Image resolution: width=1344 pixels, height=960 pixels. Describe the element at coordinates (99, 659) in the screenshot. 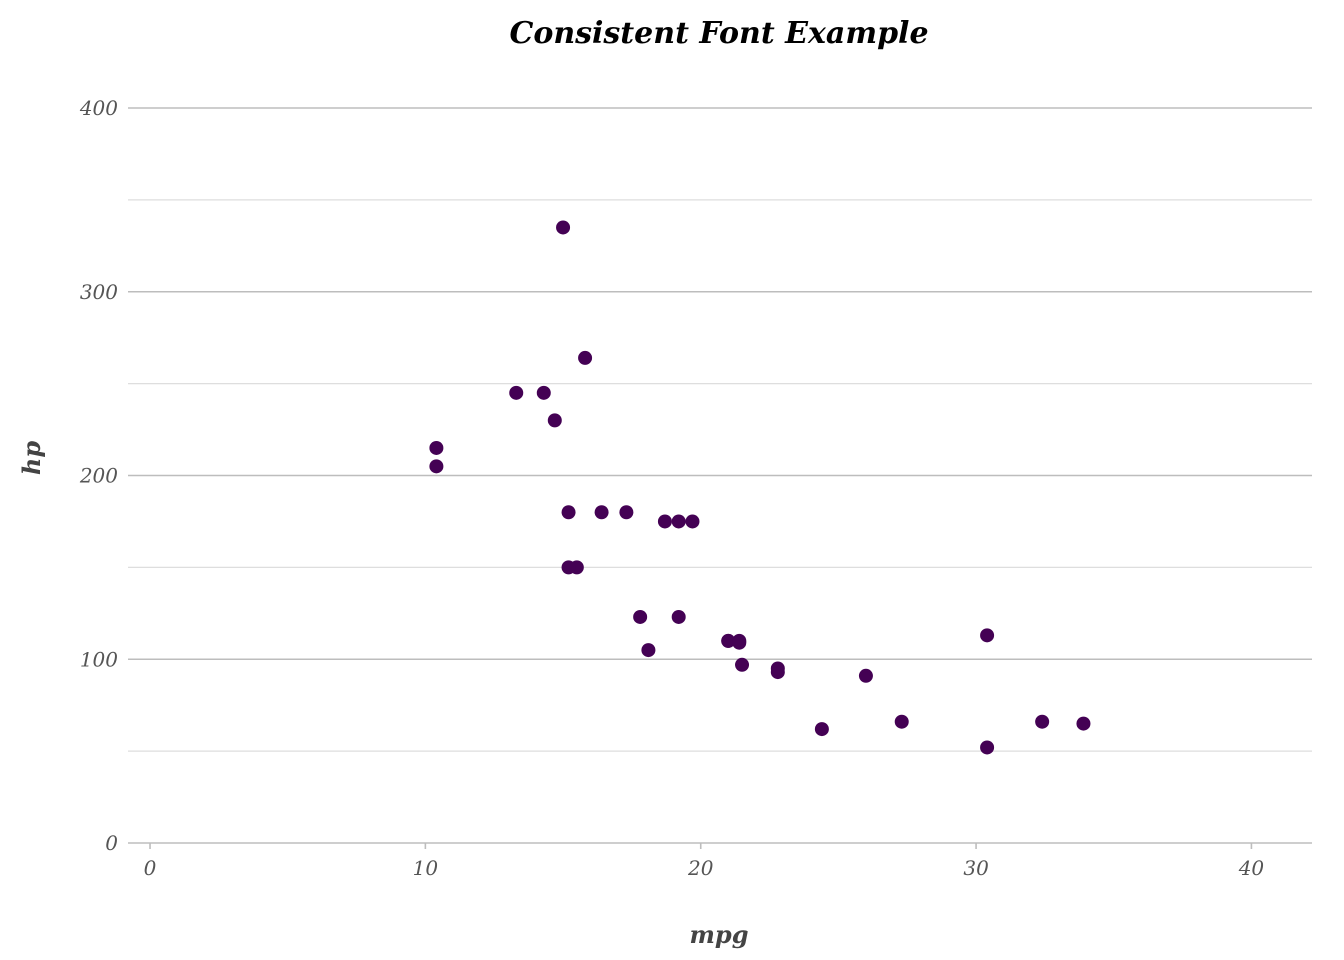

I see `y-tick-label: 100` at that location.